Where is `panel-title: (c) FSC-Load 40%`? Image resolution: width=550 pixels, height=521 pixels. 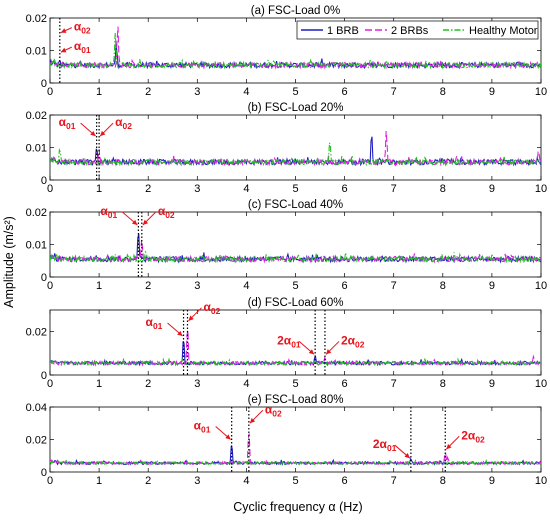
panel-title: (c) FSC-Load 40% is located at coordinates (295, 205).